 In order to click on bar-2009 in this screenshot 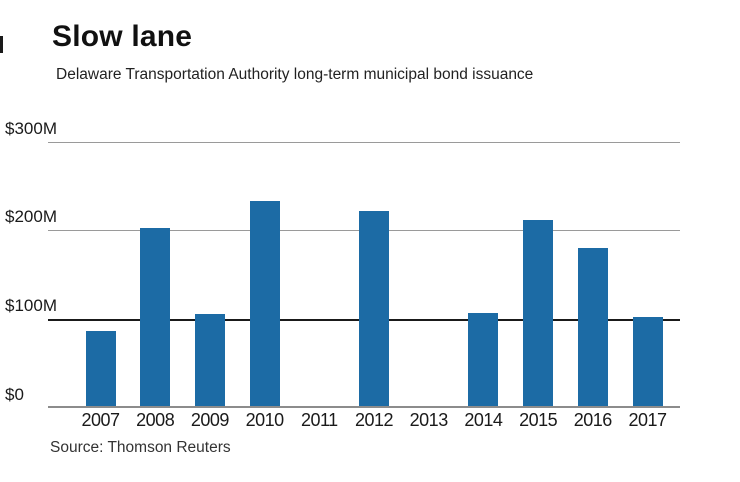, I will do `click(209, 360)`.